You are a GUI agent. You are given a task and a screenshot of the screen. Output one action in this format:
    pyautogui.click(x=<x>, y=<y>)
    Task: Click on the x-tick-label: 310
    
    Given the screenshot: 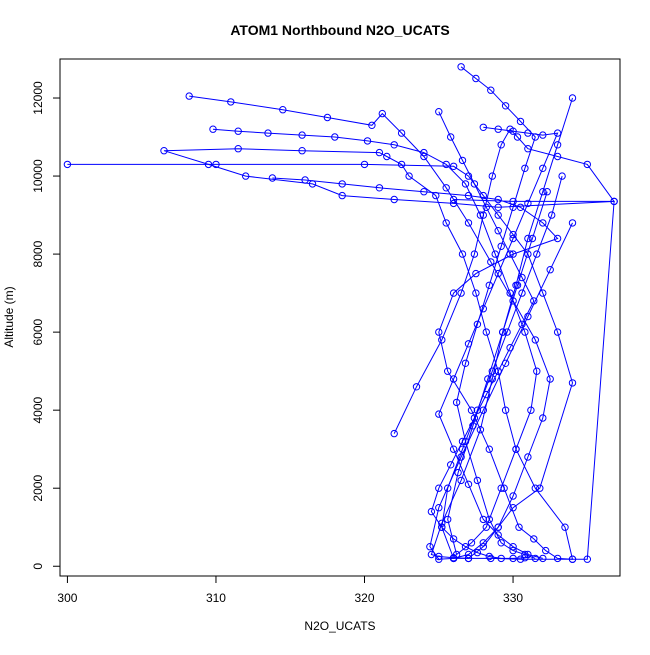 What is the action you would take?
    pyautogui.click(x=216, y=598)
    